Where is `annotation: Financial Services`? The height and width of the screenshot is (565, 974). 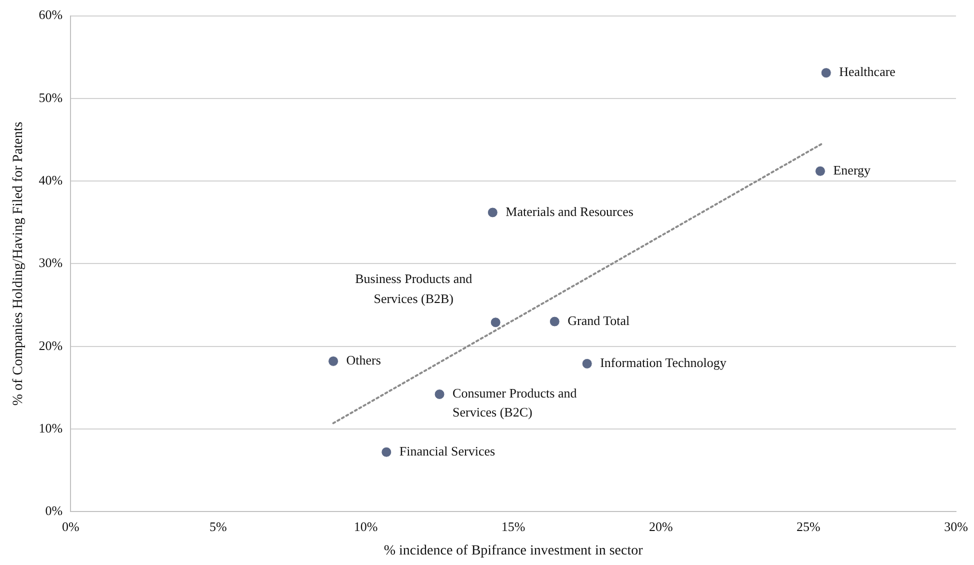 annotation: Financial Services is located at coordinates (447, 451).